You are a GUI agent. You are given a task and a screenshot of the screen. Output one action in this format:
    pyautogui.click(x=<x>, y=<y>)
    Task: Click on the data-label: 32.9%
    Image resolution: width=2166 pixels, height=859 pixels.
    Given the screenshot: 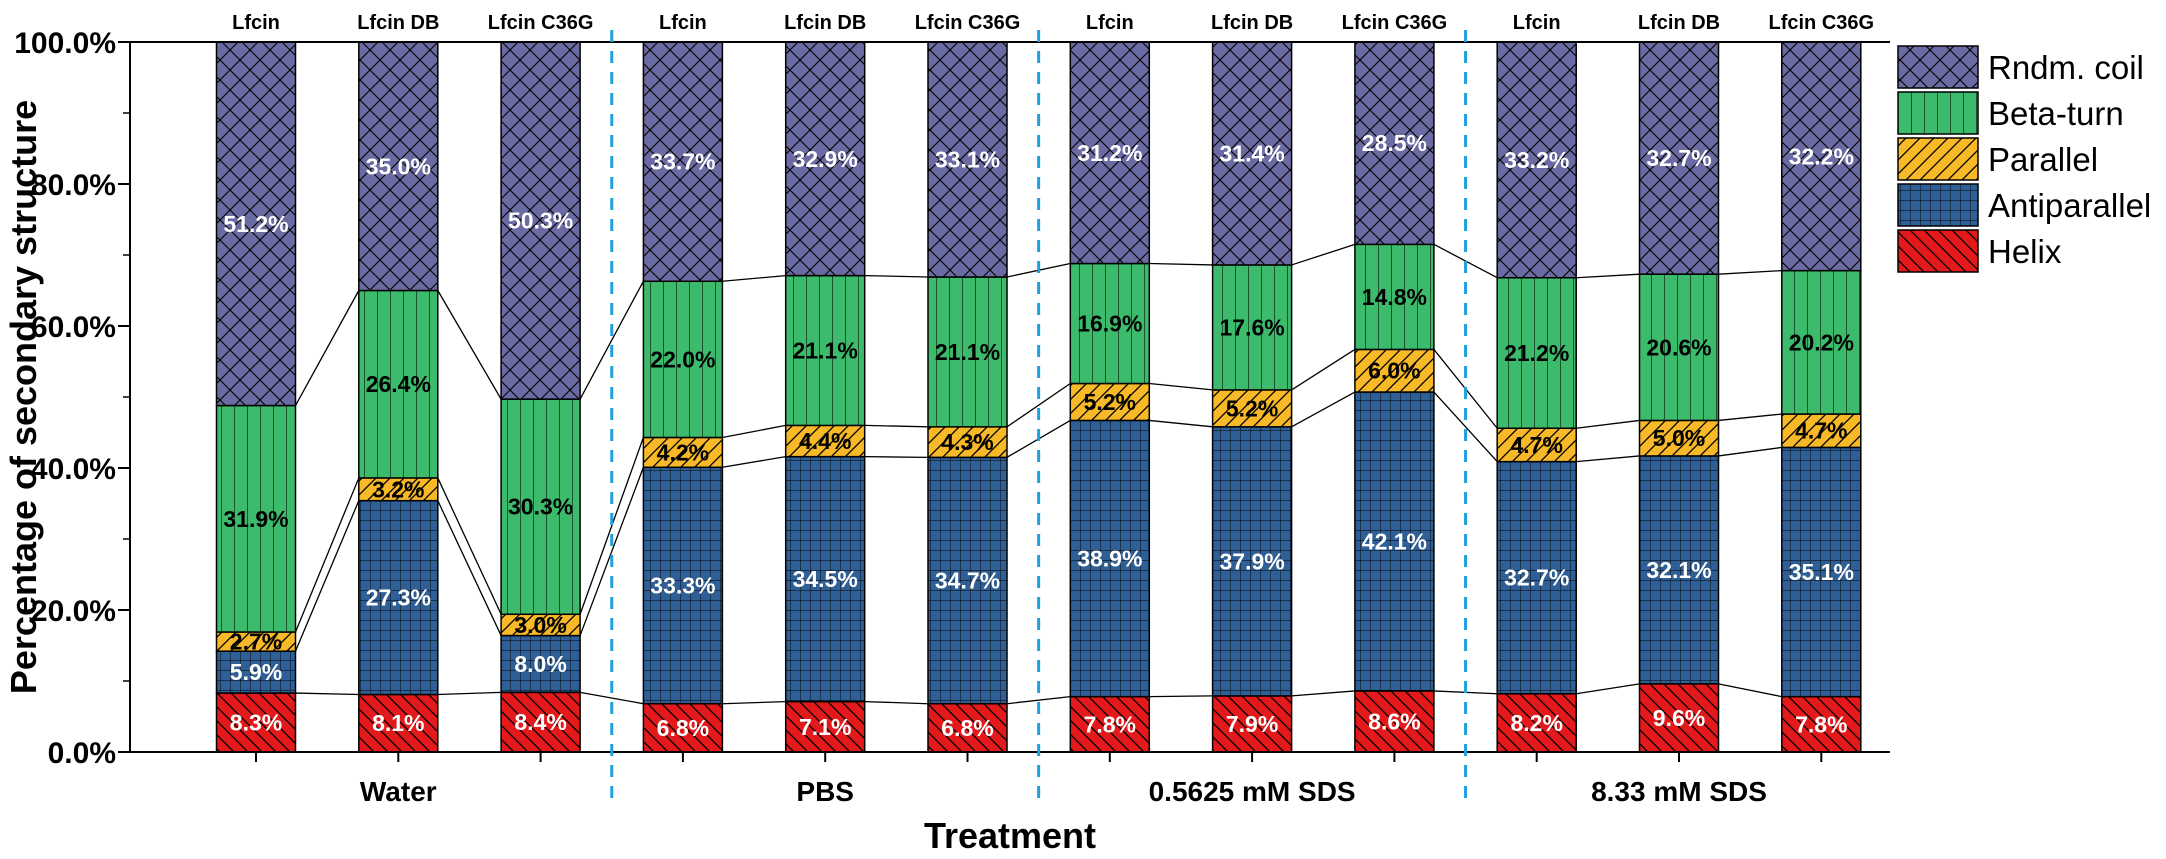 What is the action you would take?
    pyautogui.click(x=825, y=159)
    